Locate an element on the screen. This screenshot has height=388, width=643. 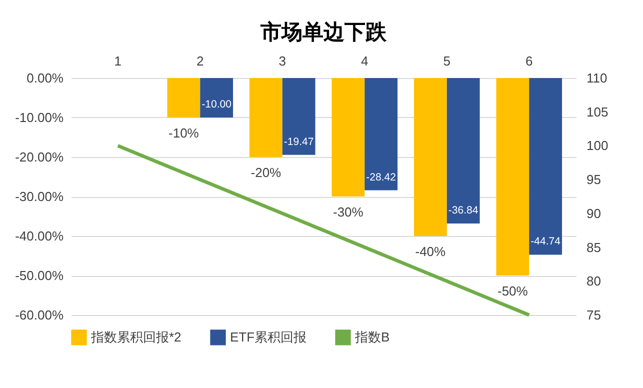
y2-tick-label: 110 is located at coordinates (597, 78).